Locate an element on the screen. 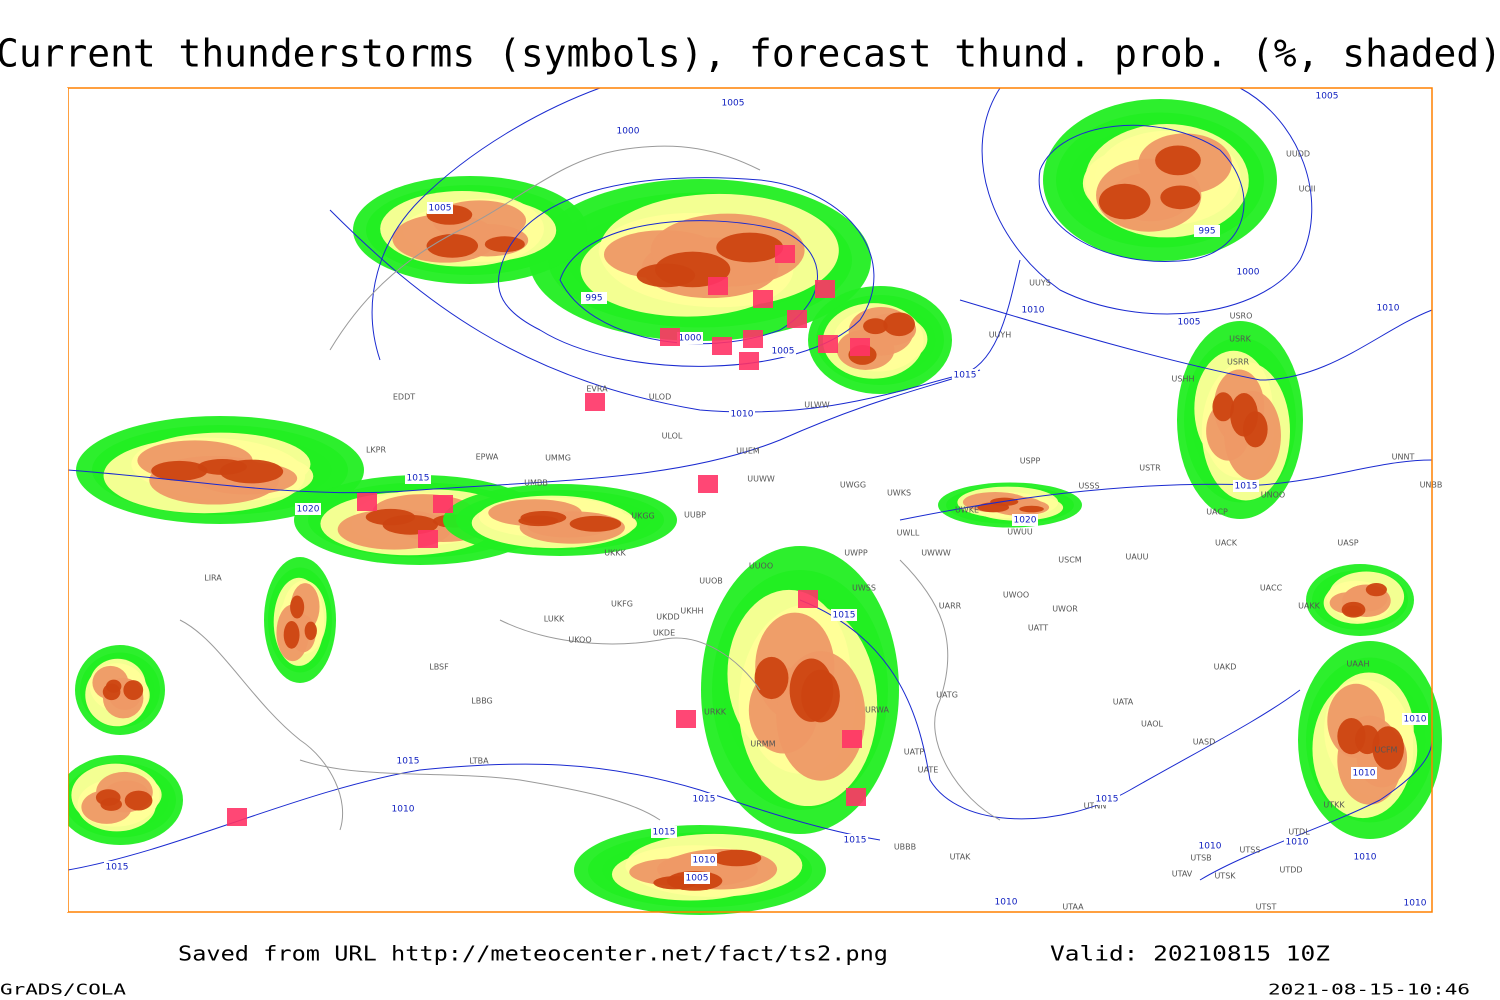  station-label: UUEM is located at coordinates (748, 451).